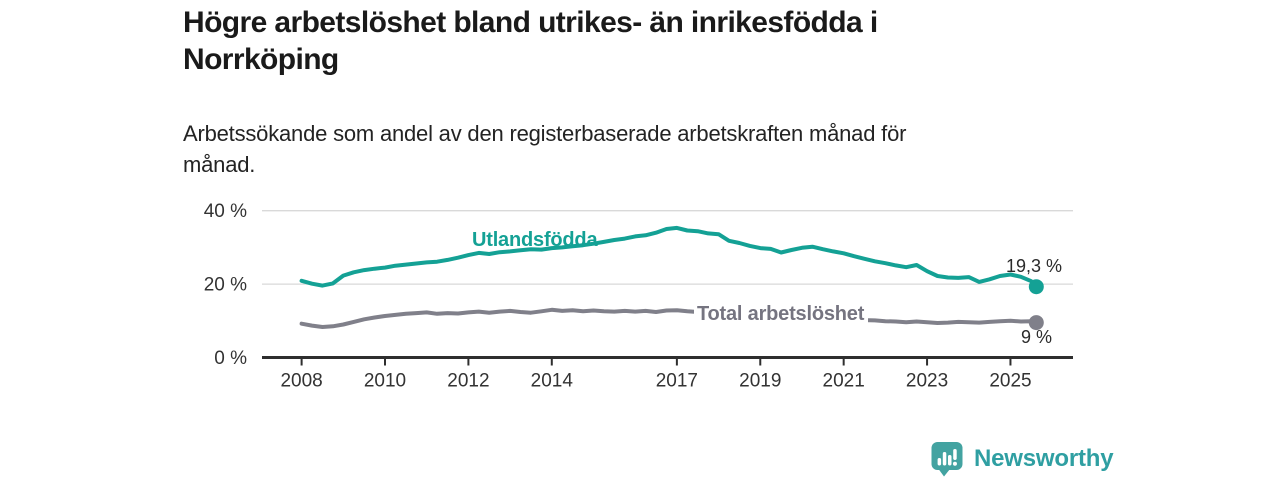 The height and width of the screenshot is (480, 1280). Describe the element at coordinates (261, 59) in the screenshot. I see `chart-title-line2: Norrköping` at that location.